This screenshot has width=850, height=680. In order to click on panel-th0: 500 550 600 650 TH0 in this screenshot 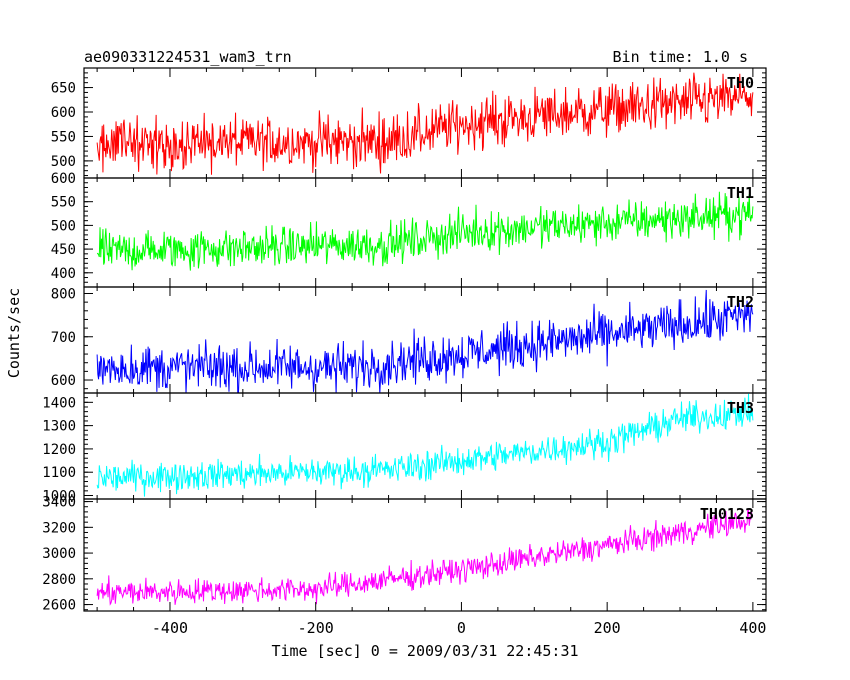, I will do `click(409, 123)`.